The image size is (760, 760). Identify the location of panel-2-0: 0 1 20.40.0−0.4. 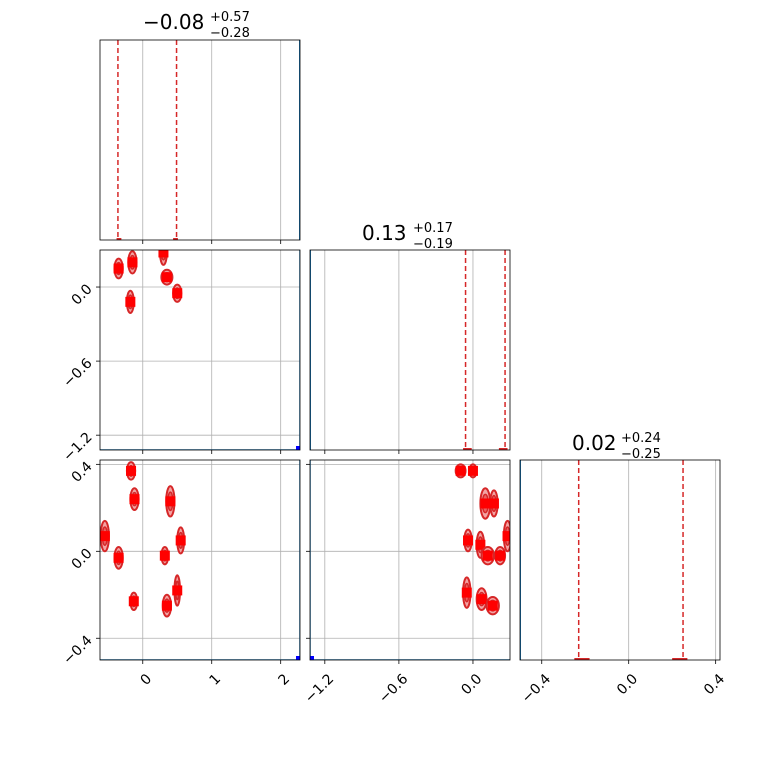
(180, 574).